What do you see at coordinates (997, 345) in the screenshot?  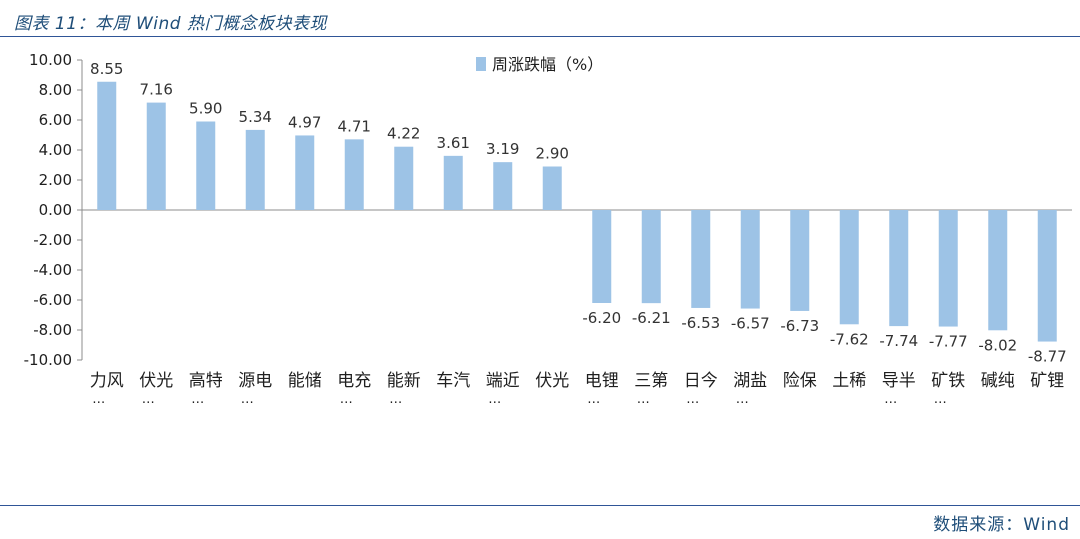 I see `bar-value-label: -8.02` at bounding box center [997, 345].